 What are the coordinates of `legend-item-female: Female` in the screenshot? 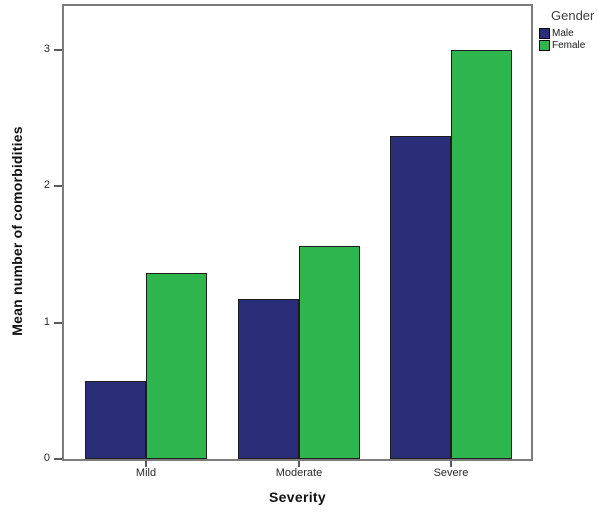 It's located at (569, 45).